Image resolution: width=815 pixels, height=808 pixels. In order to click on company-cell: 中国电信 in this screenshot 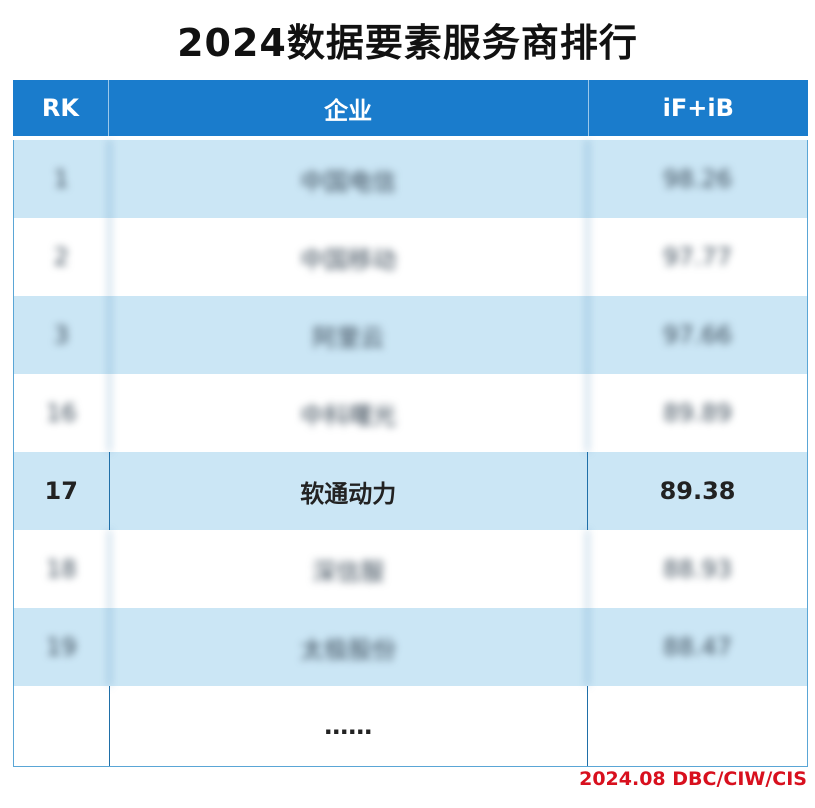, I will do `click(348, 181)`.